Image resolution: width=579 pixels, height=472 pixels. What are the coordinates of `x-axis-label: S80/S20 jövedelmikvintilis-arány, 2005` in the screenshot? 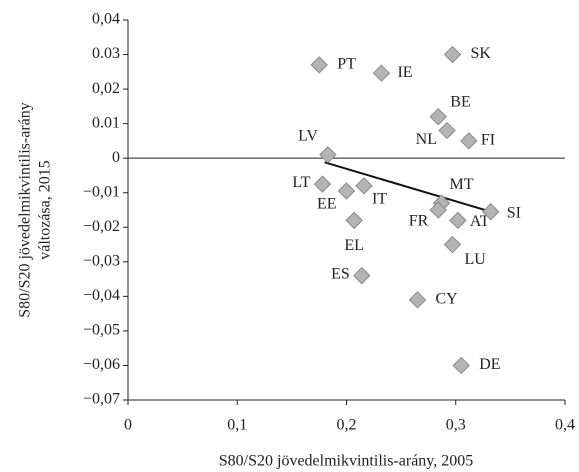 It's located at (346, 461).